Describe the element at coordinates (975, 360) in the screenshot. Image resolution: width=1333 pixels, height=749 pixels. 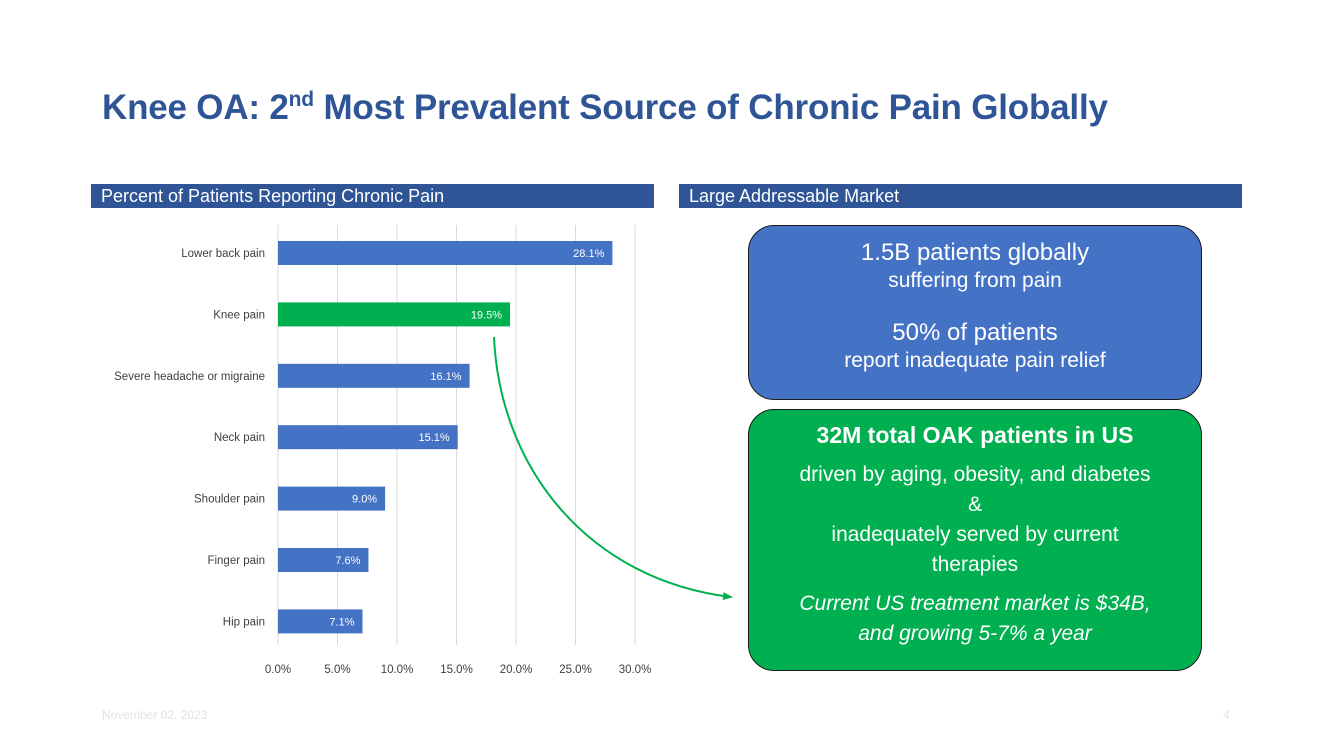
I see `inadequate-relief-desc: report inadequate pain relief` at that location.